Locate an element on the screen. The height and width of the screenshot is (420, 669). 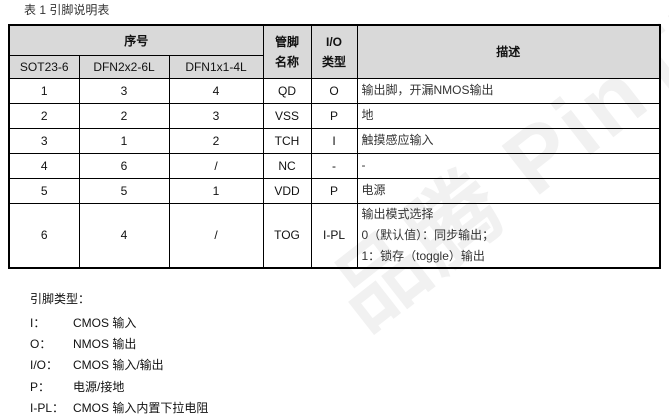
pin-name-cell: VDD is located at coordinates (287, 190).